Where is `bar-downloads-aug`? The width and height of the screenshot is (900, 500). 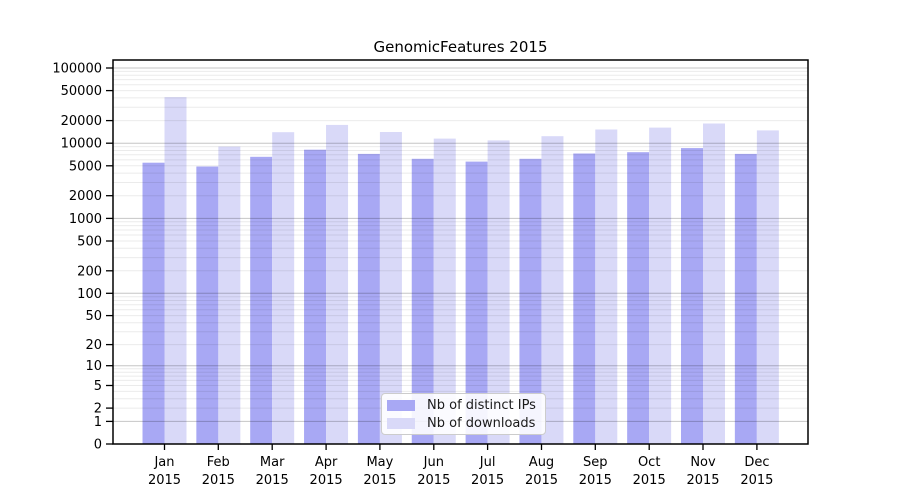 bar-downloads-aug is located at coordinates (552, 290).